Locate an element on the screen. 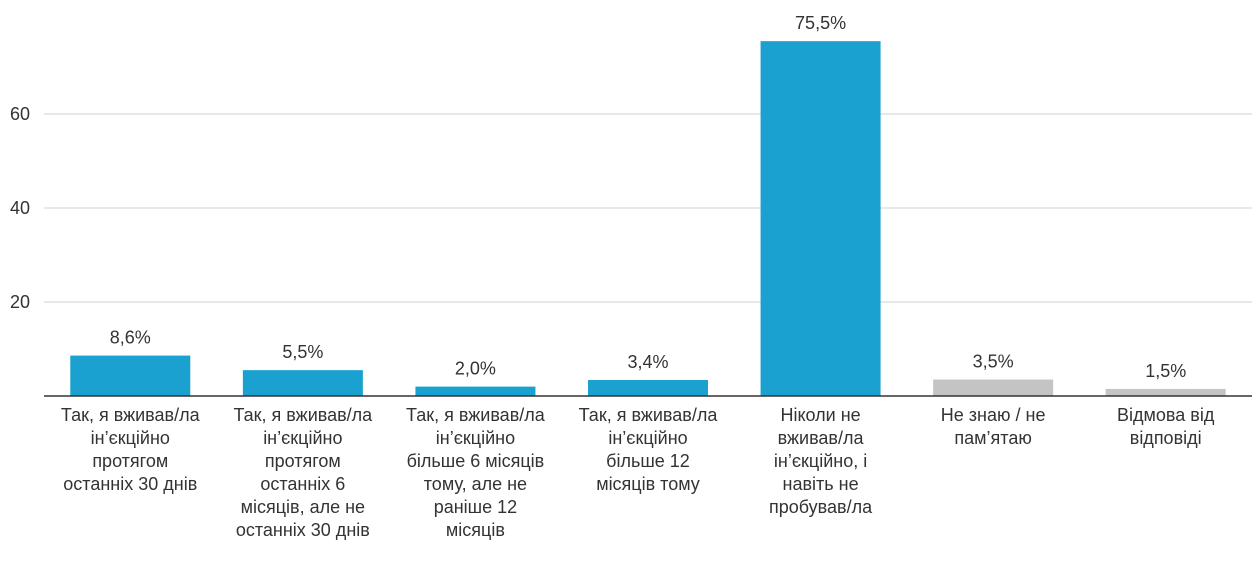  y-tick-label: 40 is located at coordinates (20, 208).